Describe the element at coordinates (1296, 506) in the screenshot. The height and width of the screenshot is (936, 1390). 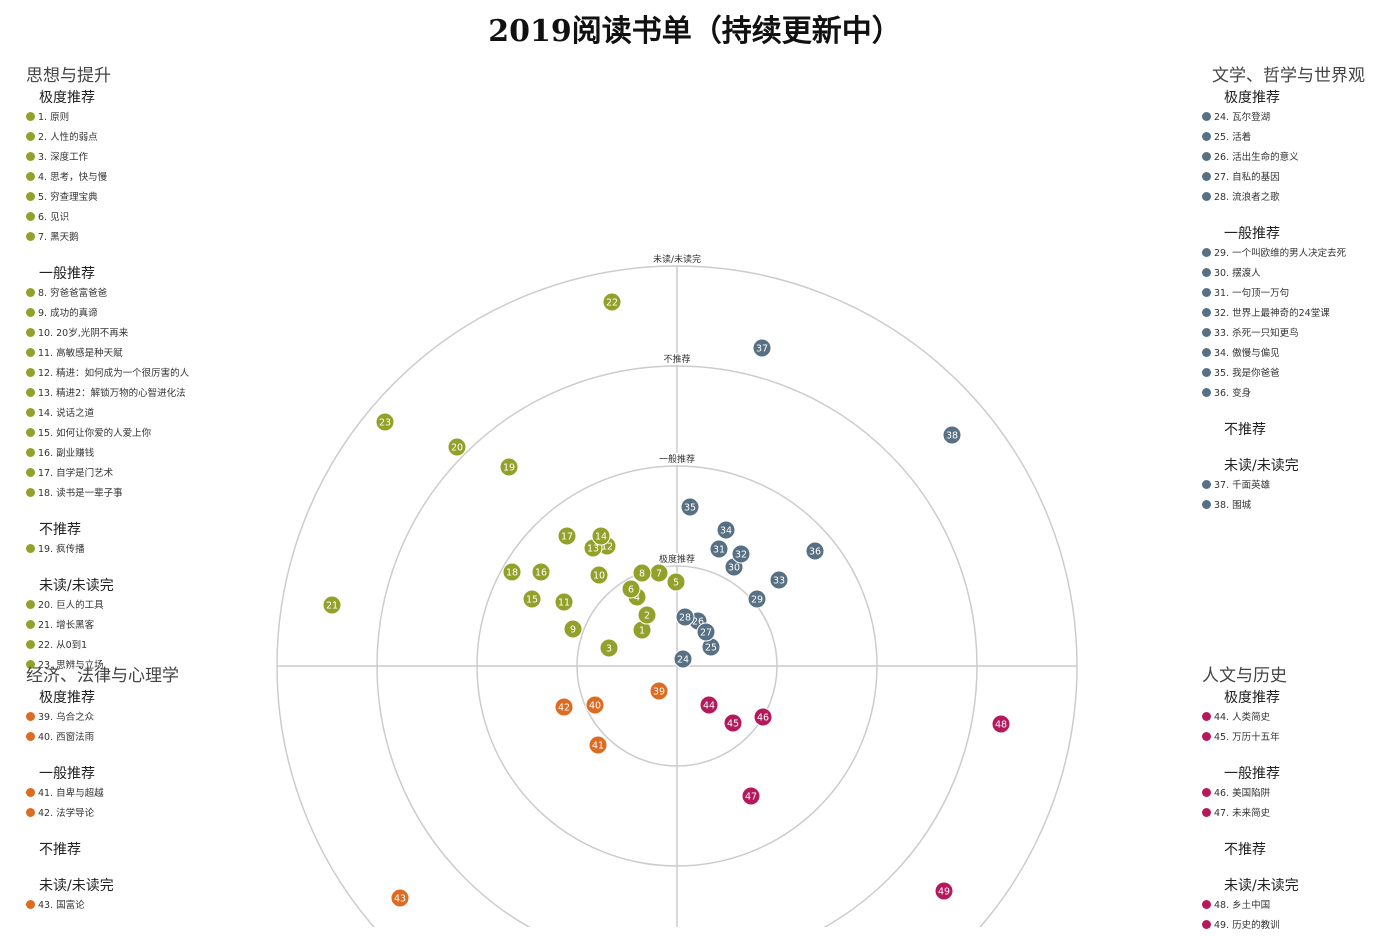
I see `legend-item: 38. 围城` at that location.